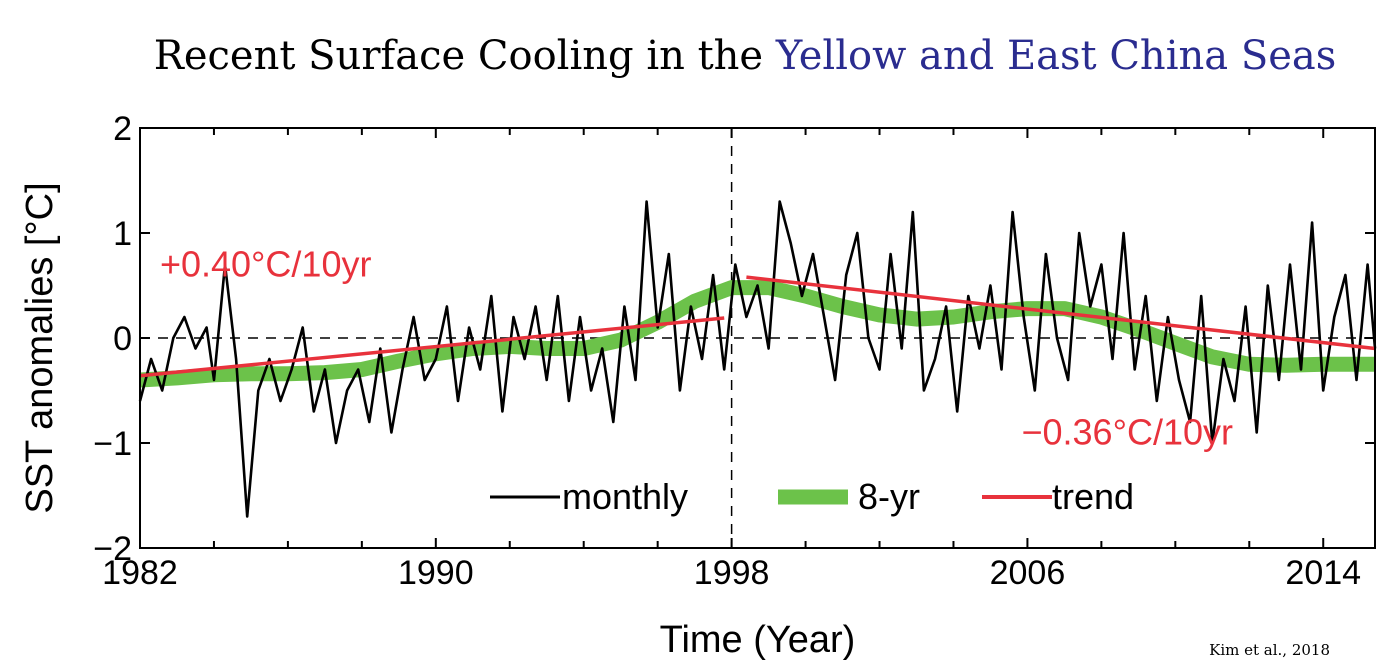 The height and width of the screenshot is (667, 1385). Describe the element at coordinates (122, 234) in the screenshot. I see `y-tick-label: 1` at that location.